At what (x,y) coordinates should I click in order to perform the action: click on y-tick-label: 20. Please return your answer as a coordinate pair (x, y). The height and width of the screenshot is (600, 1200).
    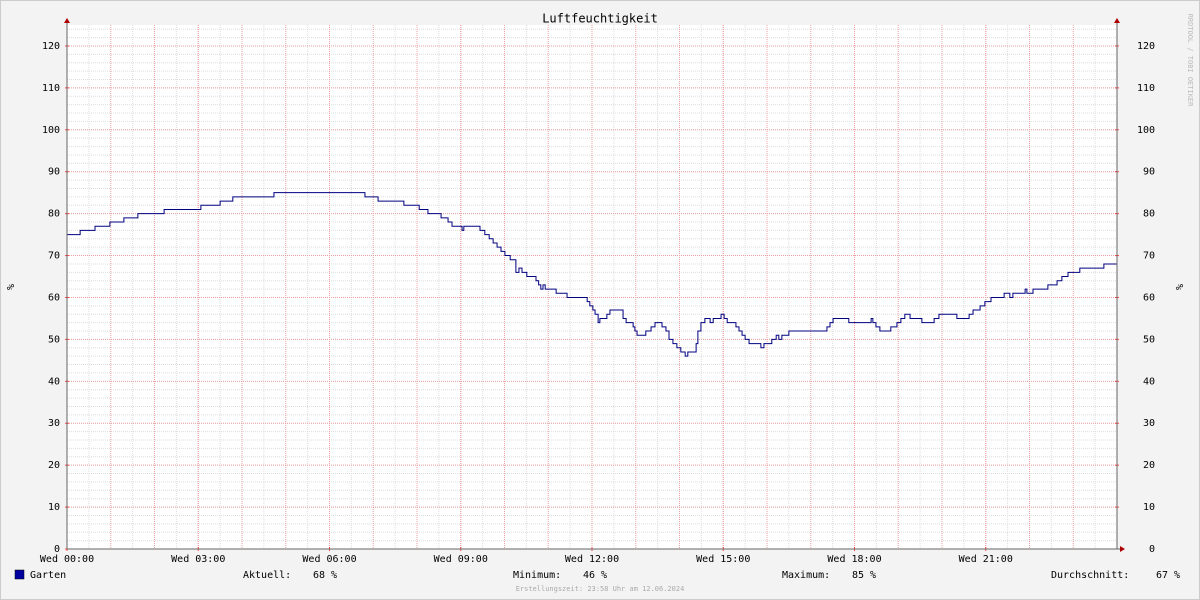
    Looking at the image, I should click on (54, 465).